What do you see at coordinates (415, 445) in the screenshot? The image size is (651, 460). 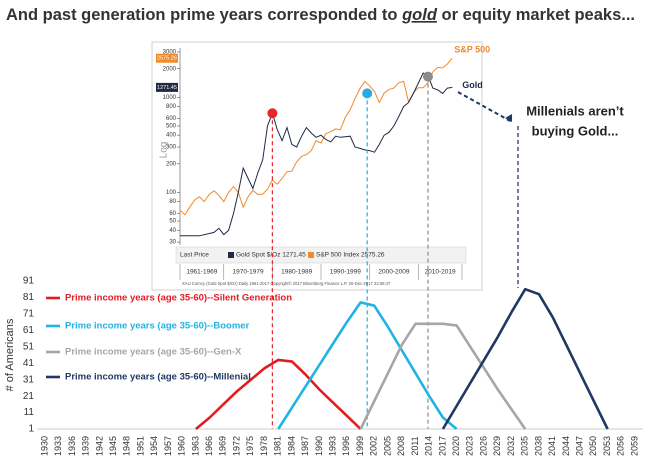 I see `x-tick-label: 2011` at bounding box center [415, 445].